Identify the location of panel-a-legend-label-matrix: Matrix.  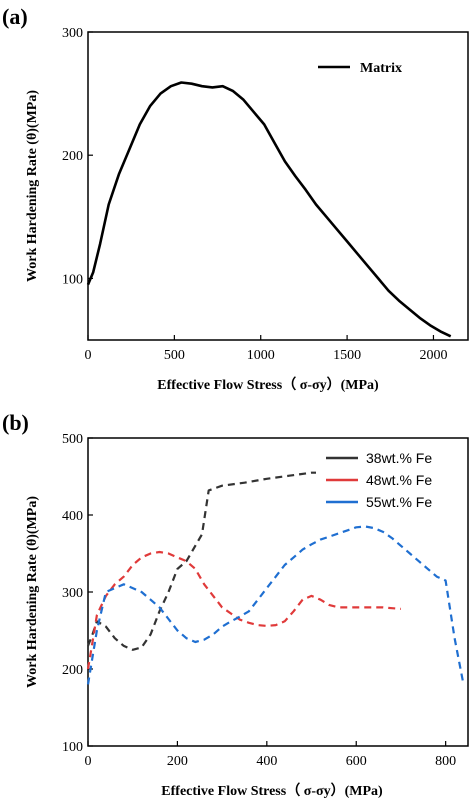
(381, 68).